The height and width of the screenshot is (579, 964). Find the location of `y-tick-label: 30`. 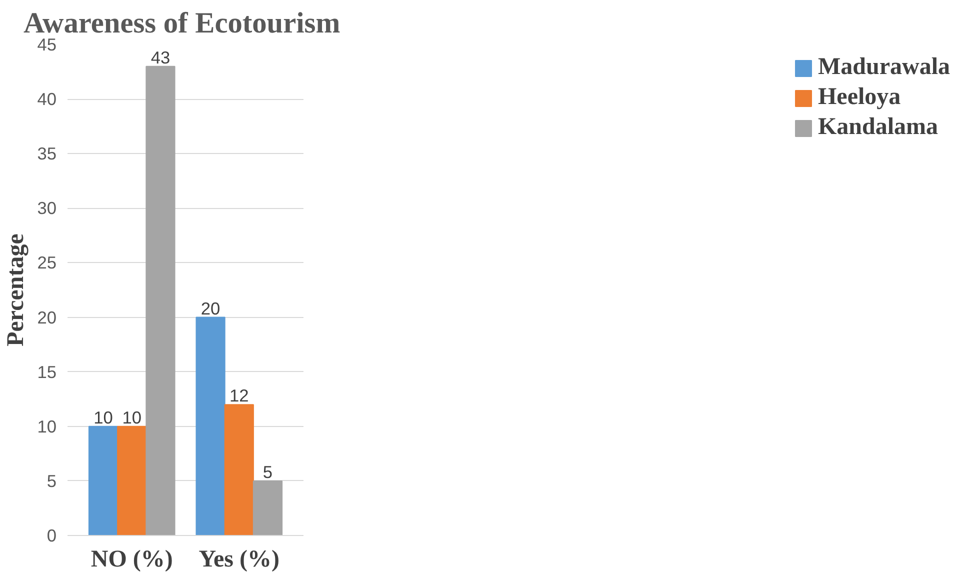

y-tick-label: 30 is located at coordinates (47, 208).